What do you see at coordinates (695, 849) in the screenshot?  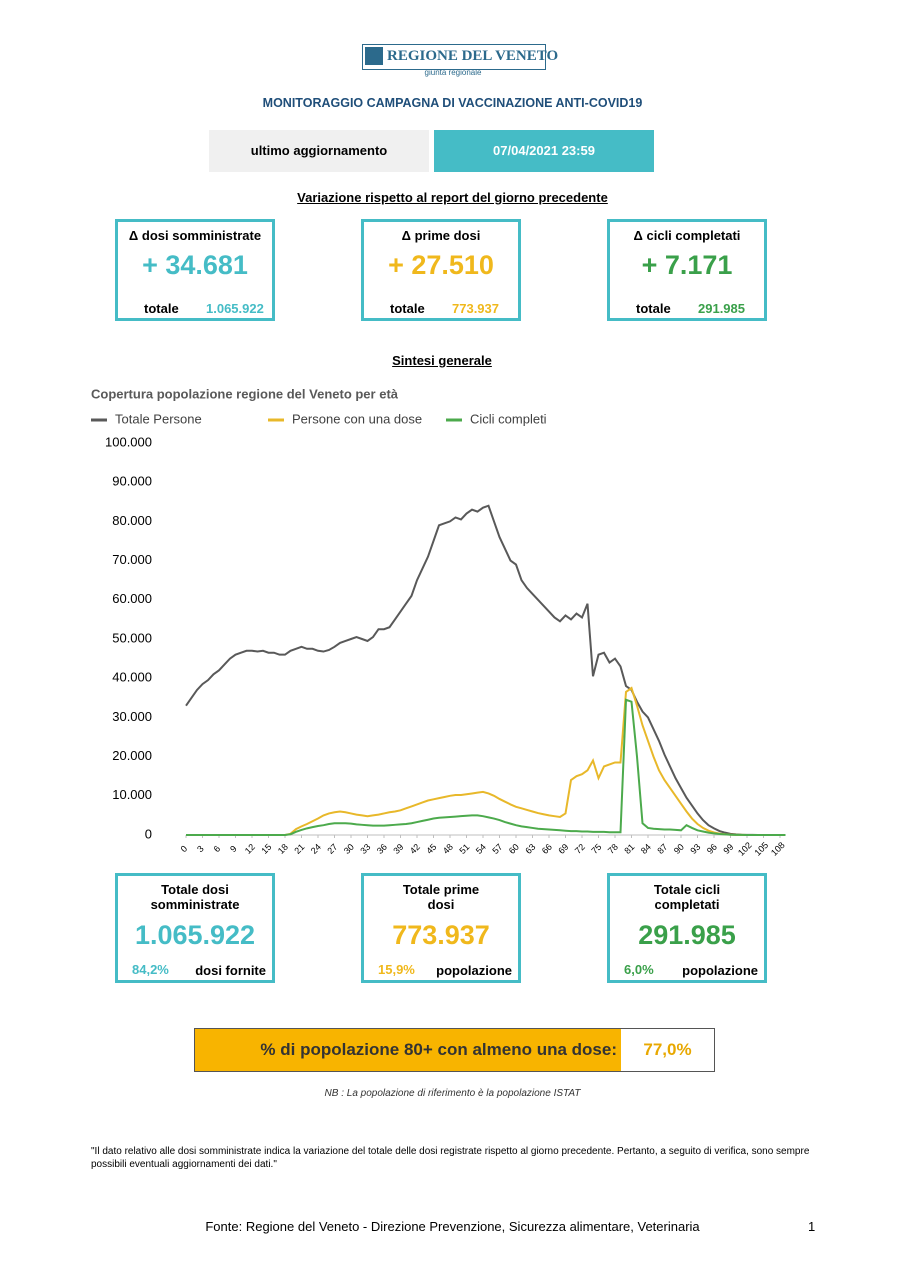 I see `x-tick-label: 93` at bounding box center [695, 849].